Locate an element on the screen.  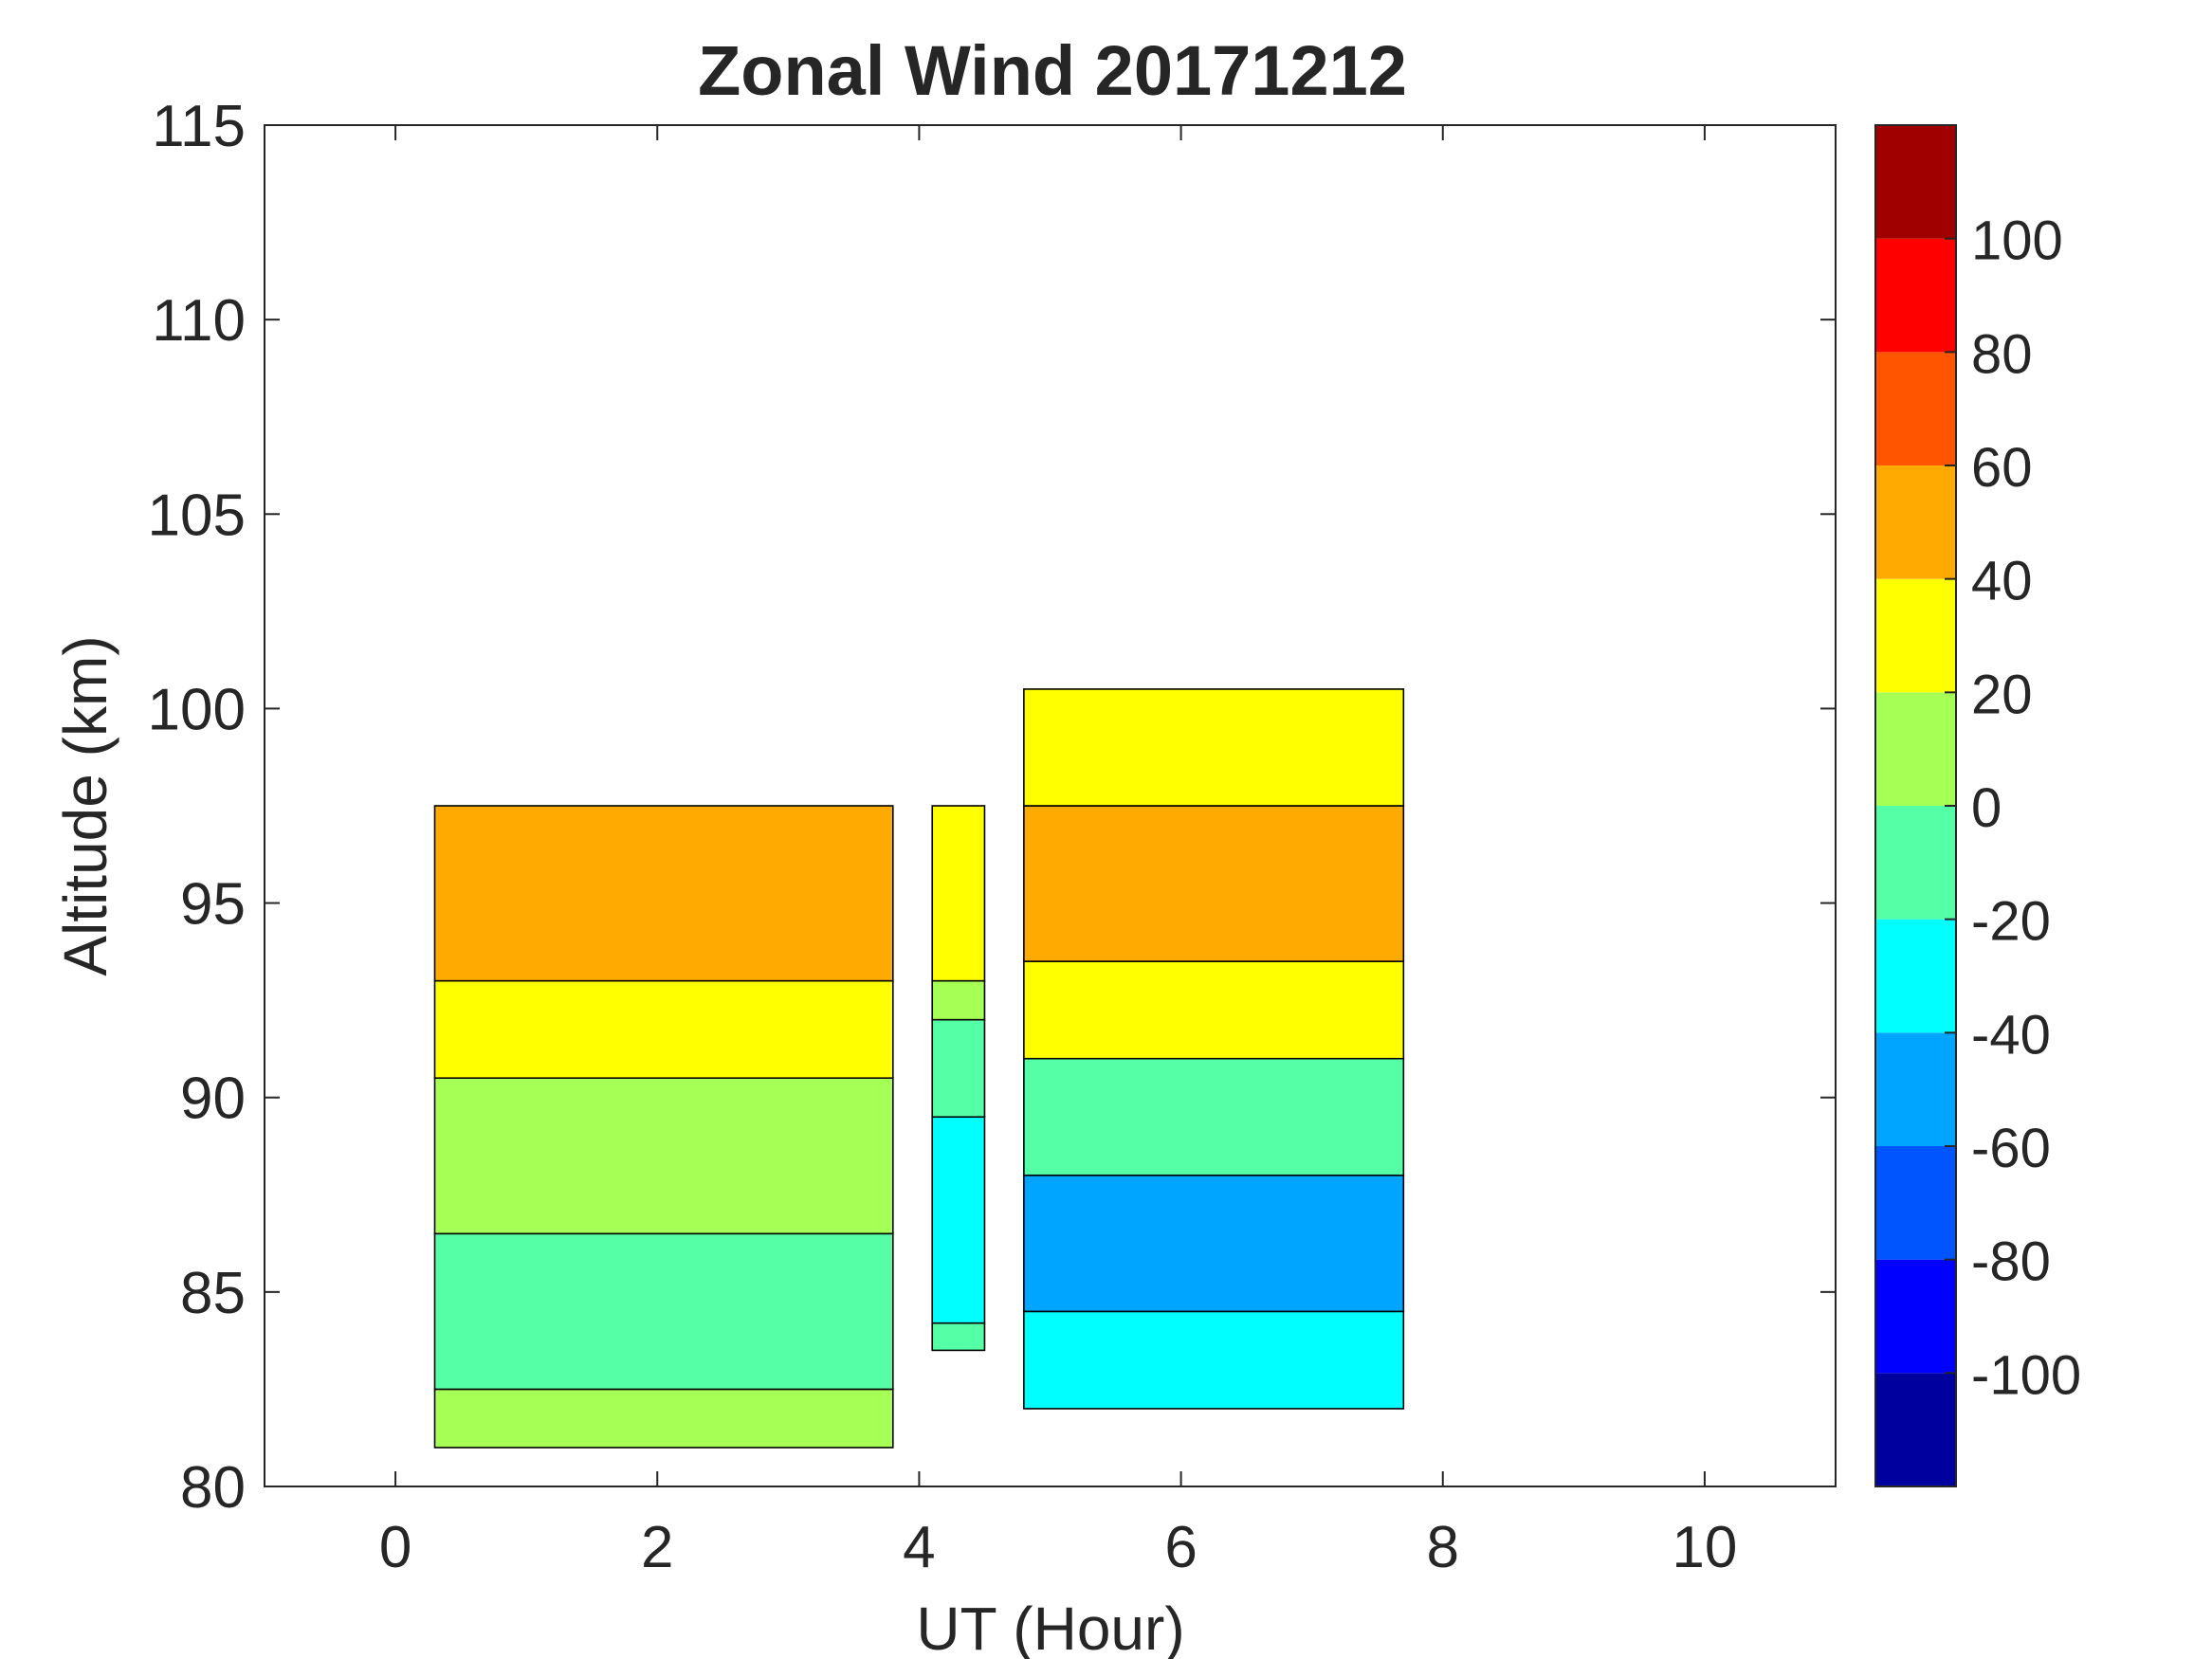
colorbar-frame is located at coordinates (1915, 805).